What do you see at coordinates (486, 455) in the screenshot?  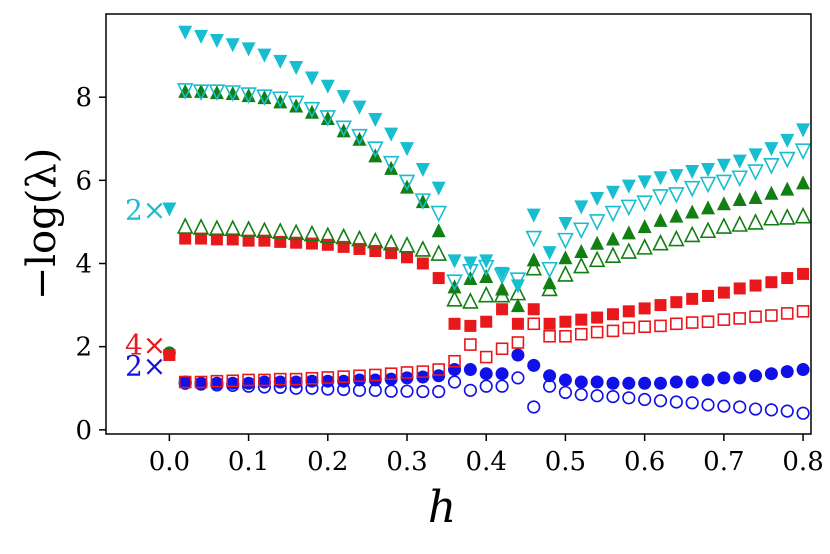 I see `x-axis: 0.0 0.1 0.2 0.3 0.4 0.5 0.6 0.7 0.8` at bounding box center [486, 455].